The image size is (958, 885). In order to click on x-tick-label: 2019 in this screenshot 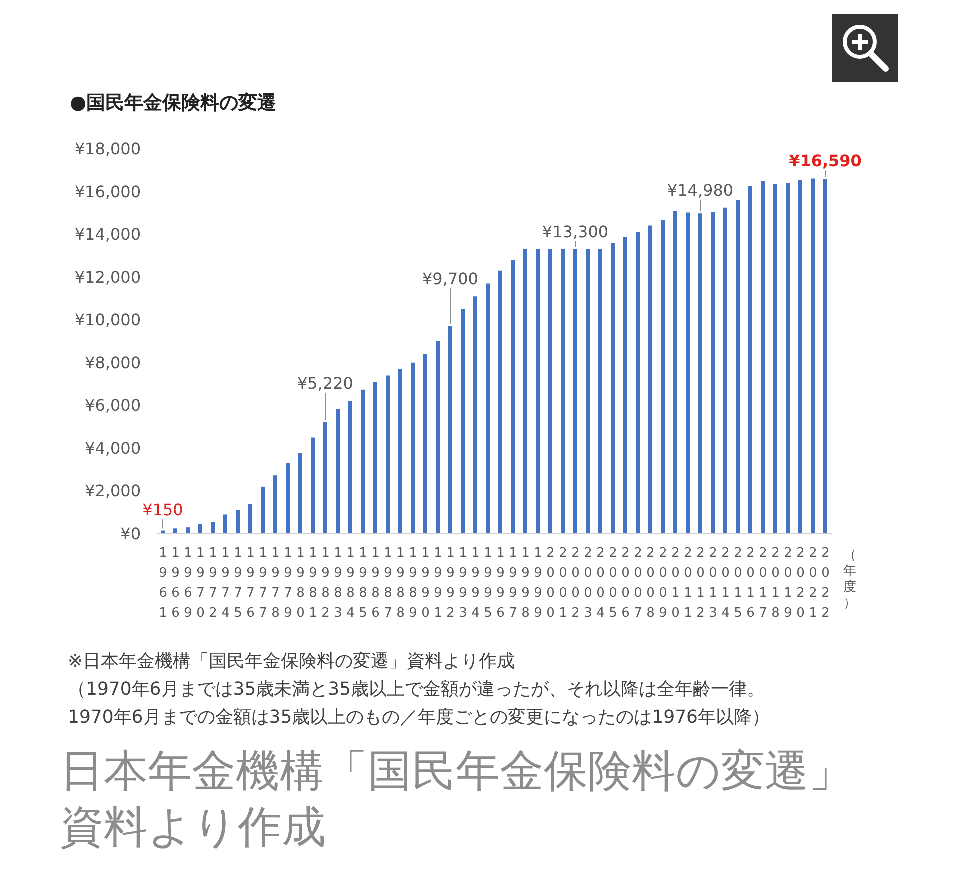, I will do `click(788, 583)`.